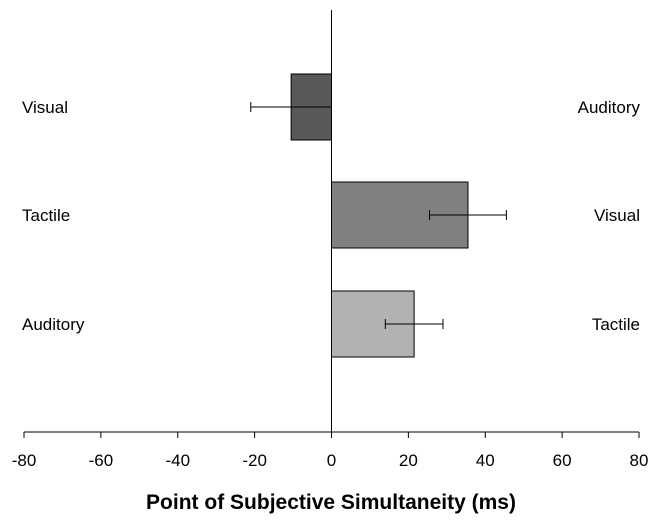 The image size is (650, 523). Describe the element at coordinates (46, 215) in the screenshot. I see `row-left-label: Tactile` at that location.